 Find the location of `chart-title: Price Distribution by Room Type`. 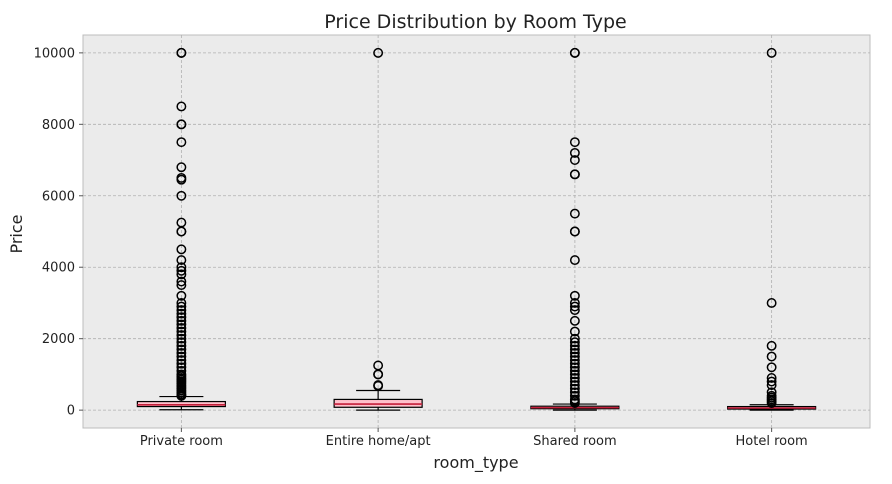

chart-title: Price Distribution by Room Type is located at coordinates (475, 22).